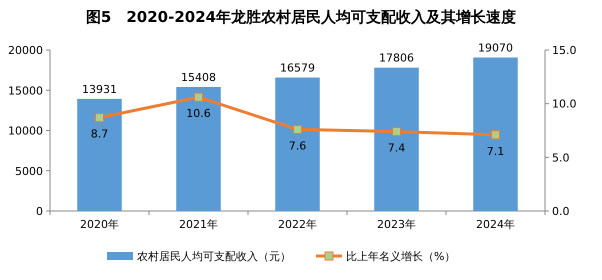 Image resolution: width=602 pixels, height=280 pixels. I want to click on data-label: 19070, so click(495, 47).